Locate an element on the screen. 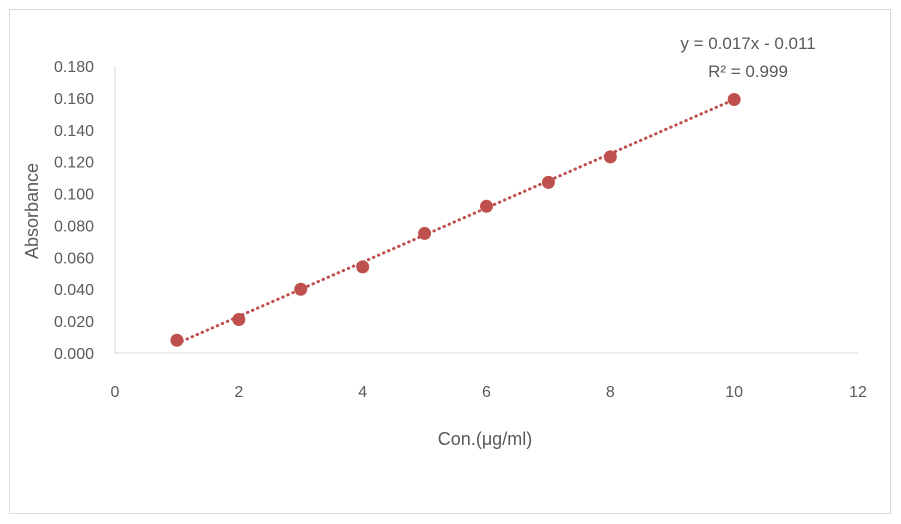  y-tick-label: 0.040 is located at coordinates (74, 290).